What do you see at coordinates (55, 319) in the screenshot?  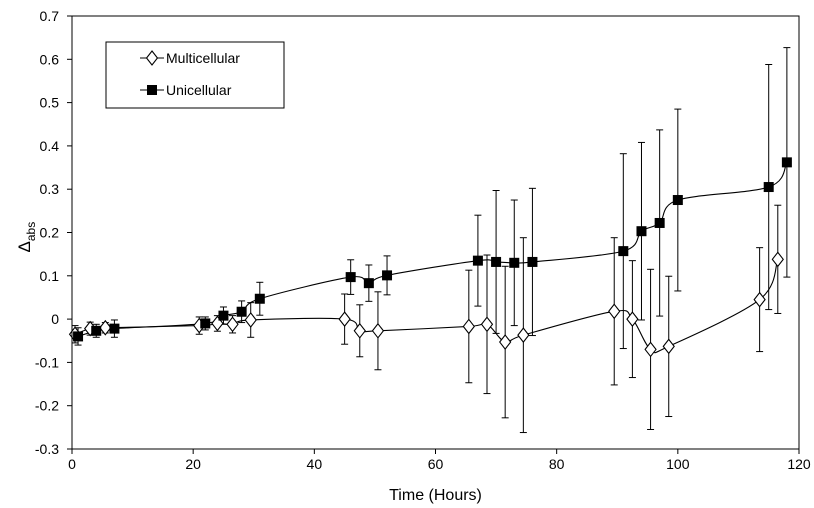 I see `y-tick-label: 0` at bounding box center [55, 319].